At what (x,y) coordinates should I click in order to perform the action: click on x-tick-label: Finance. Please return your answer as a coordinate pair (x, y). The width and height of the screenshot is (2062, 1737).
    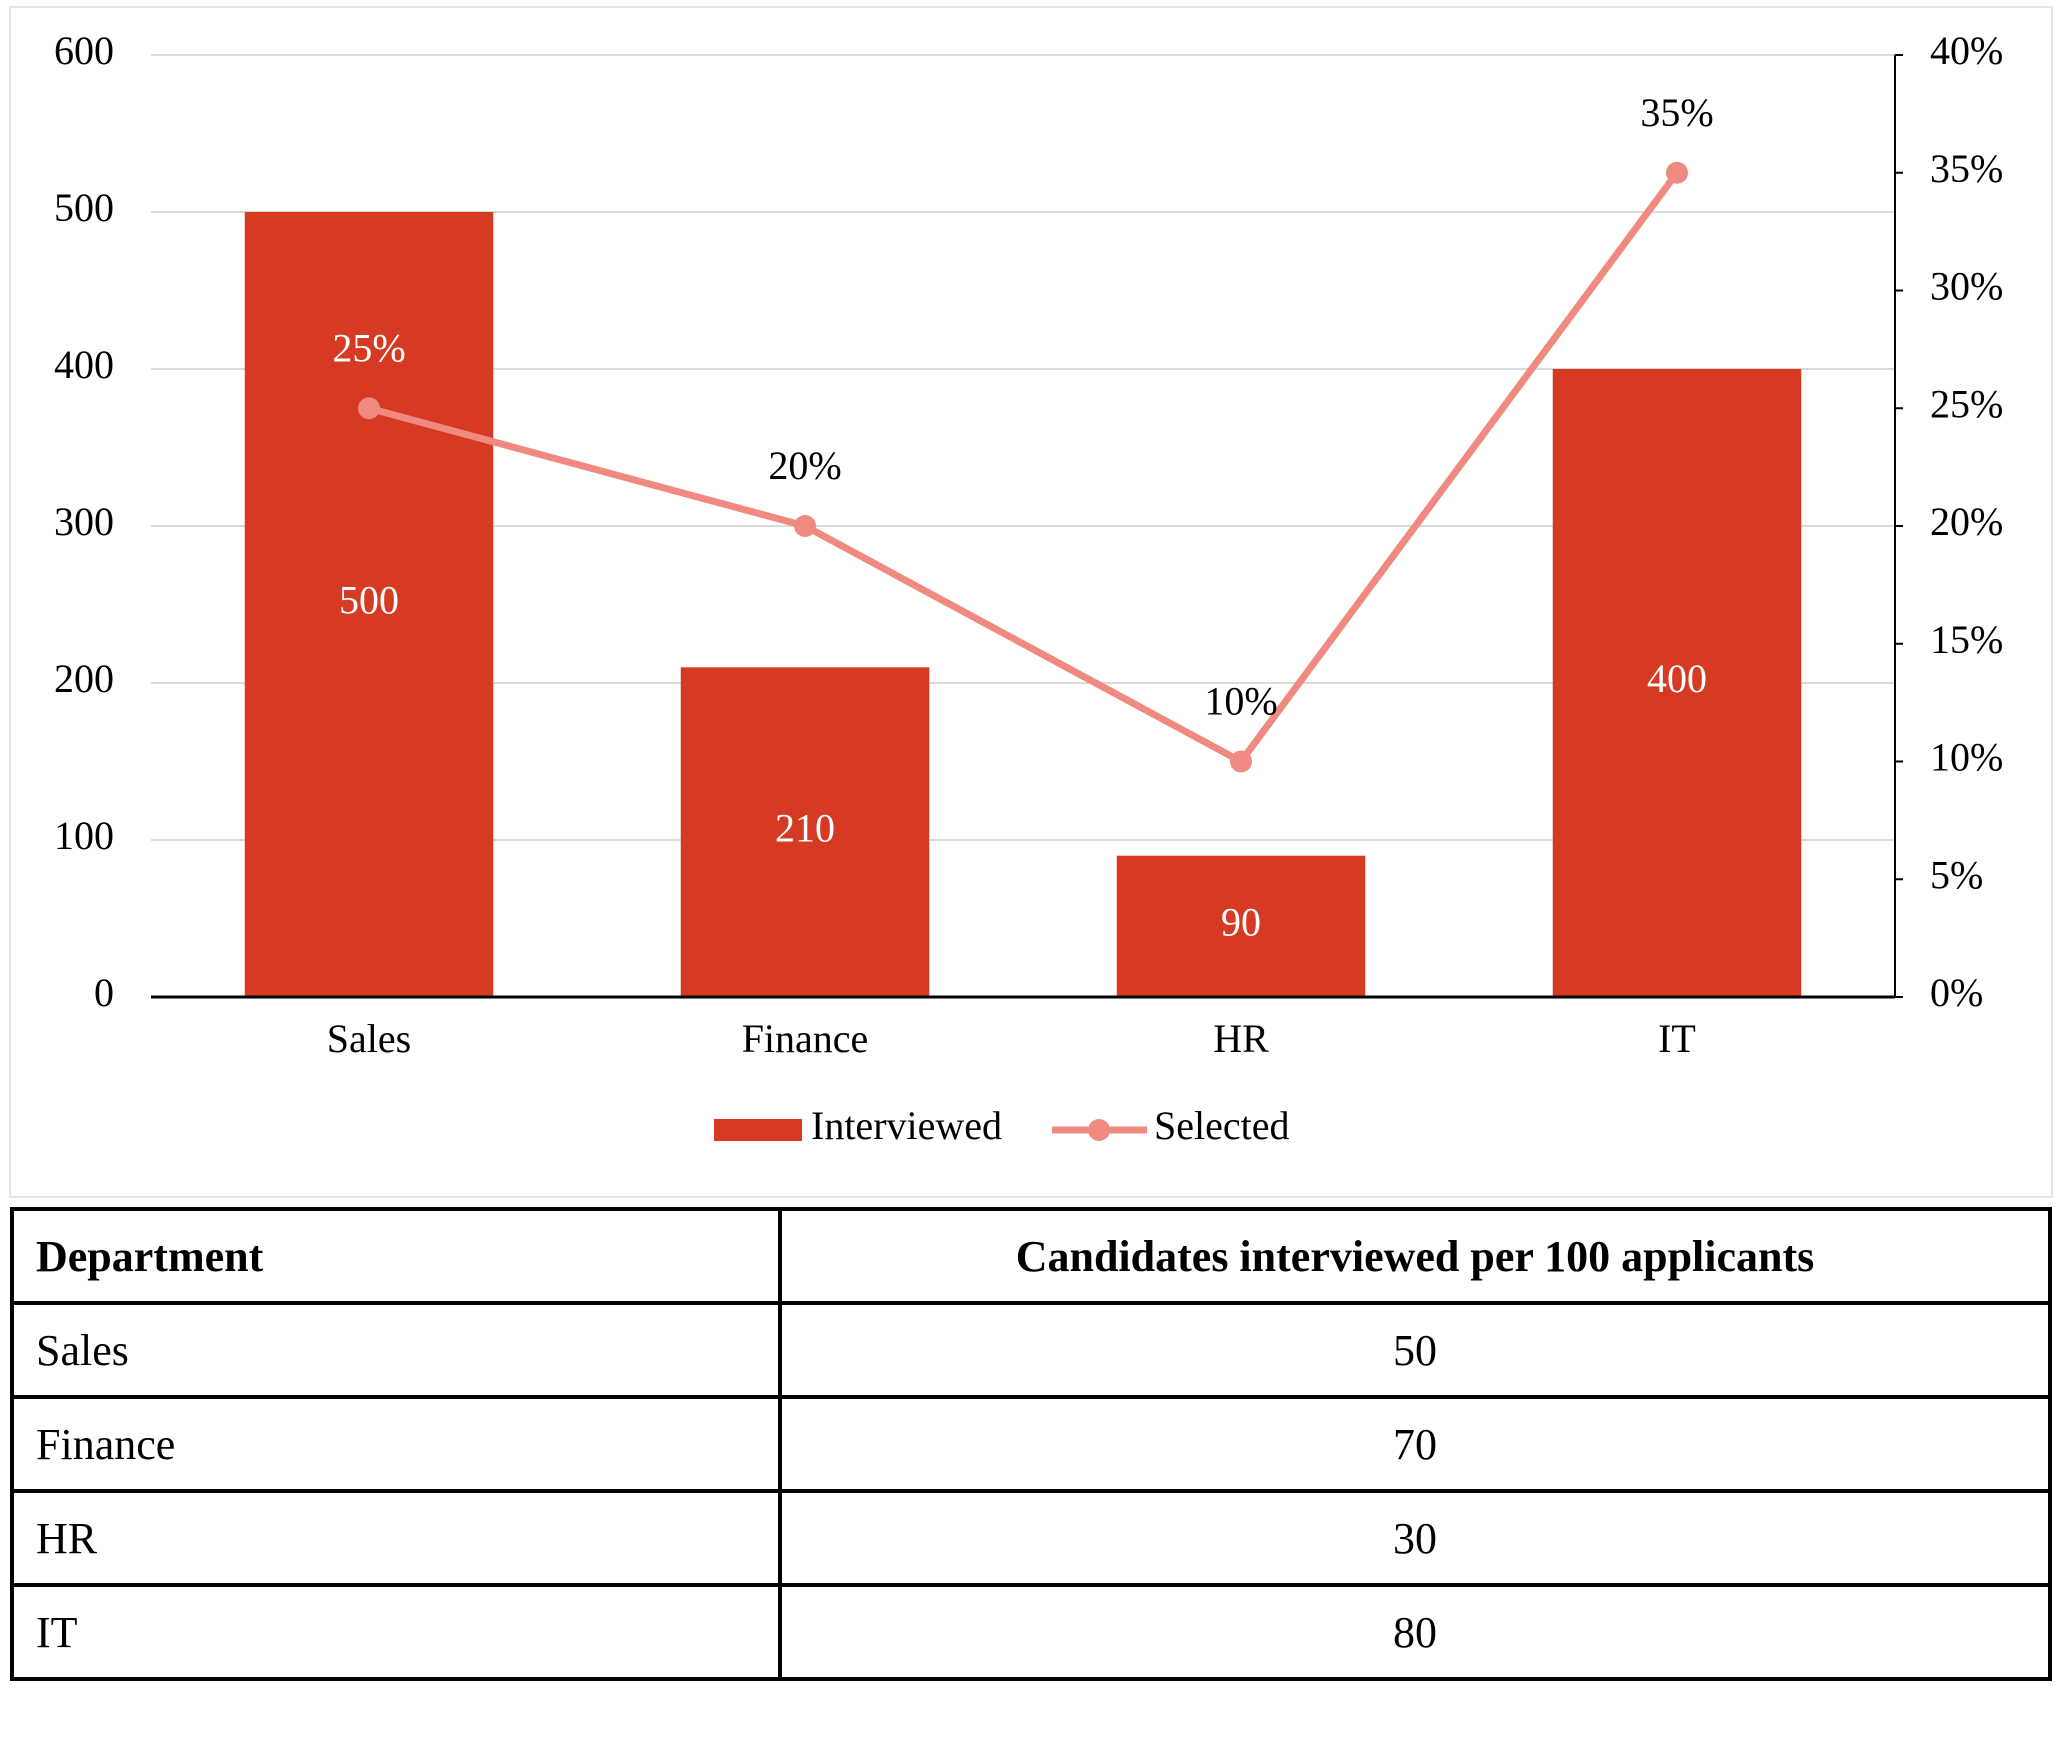
    Looking at the image, I should click on (805, 1038).